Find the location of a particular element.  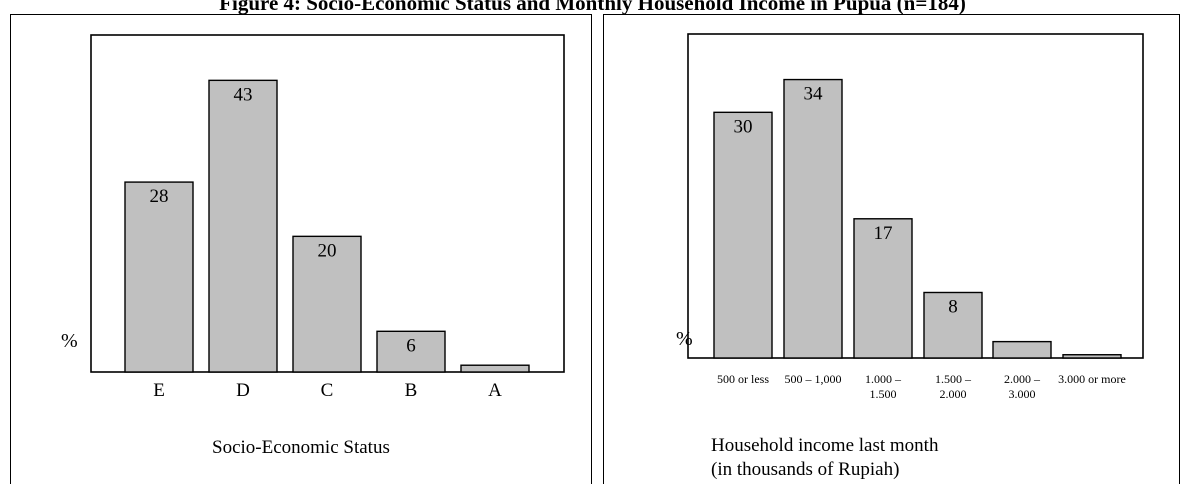

bar-value-label: 20 is located at coordinates (327, 250).